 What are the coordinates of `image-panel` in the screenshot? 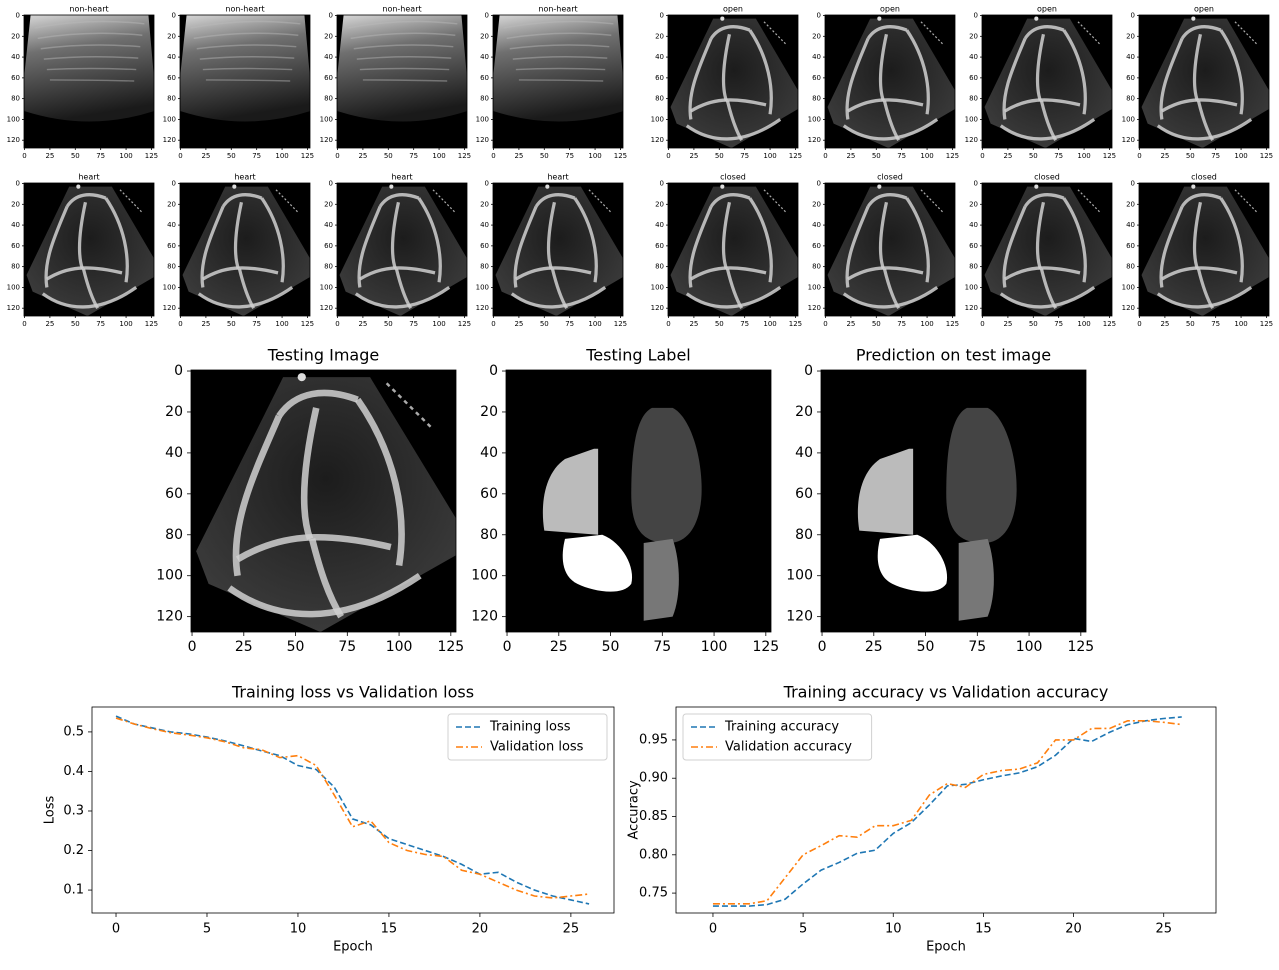 It's located at (1047, 81).